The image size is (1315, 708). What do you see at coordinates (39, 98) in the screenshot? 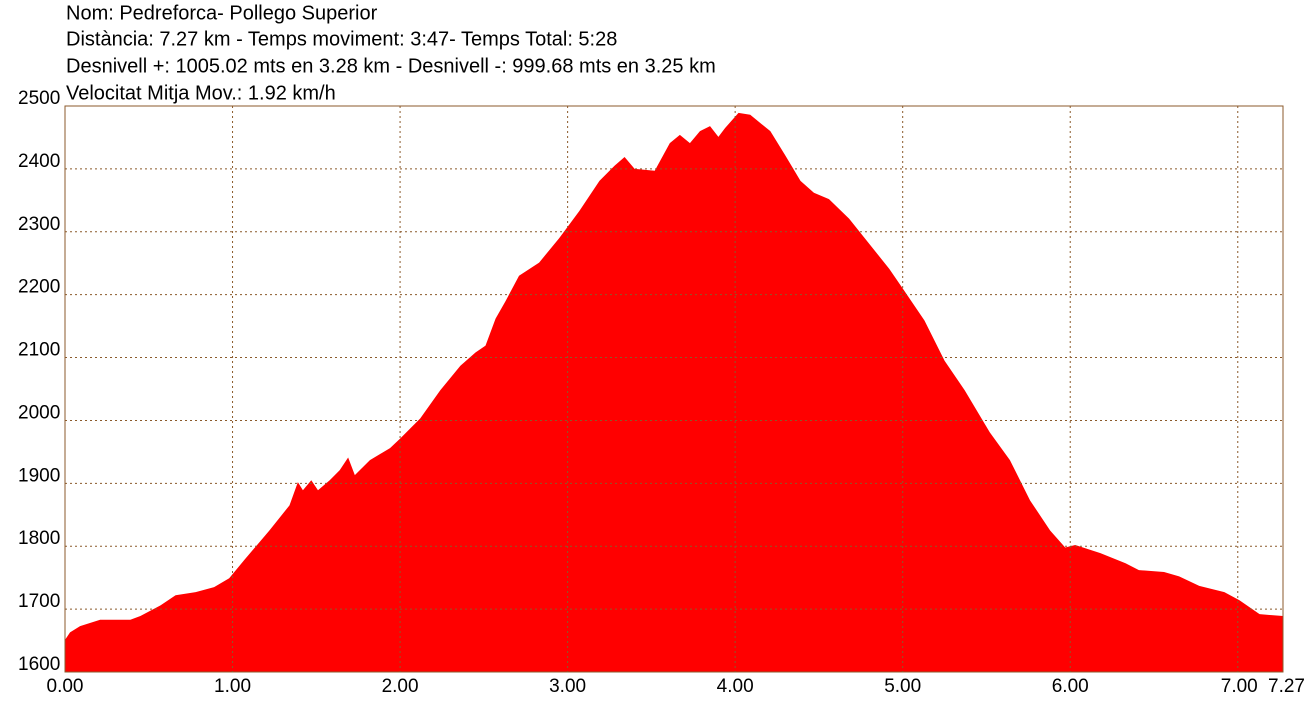
I see `y-tick-label: 2500` at bounding box center [39, 98].